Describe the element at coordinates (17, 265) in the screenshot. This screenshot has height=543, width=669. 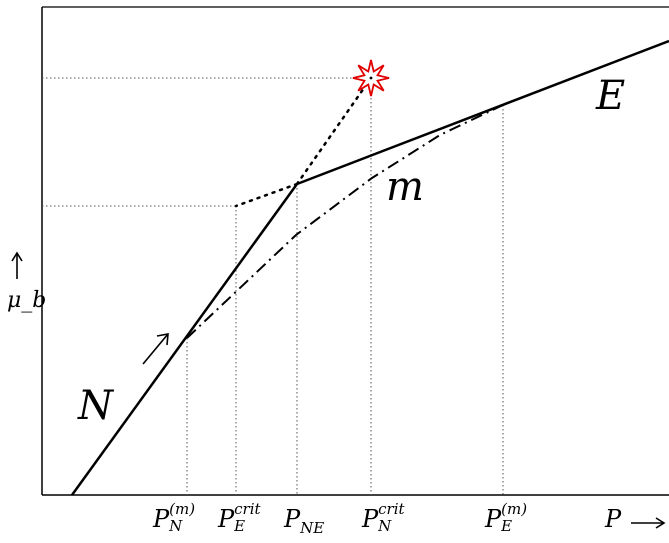
I see `y-axis-arrow-icon` at that location.